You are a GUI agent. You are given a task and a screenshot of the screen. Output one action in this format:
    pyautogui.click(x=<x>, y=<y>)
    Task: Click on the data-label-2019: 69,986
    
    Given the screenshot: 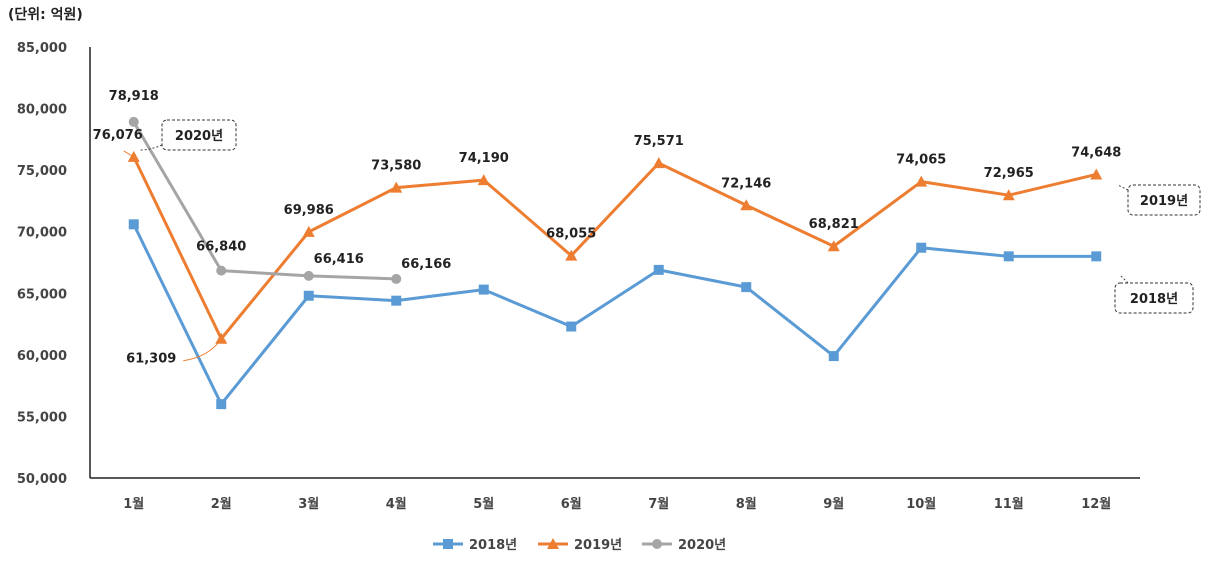 What is the action you would take?
    pyautogui.click(x=309, y=210)
    